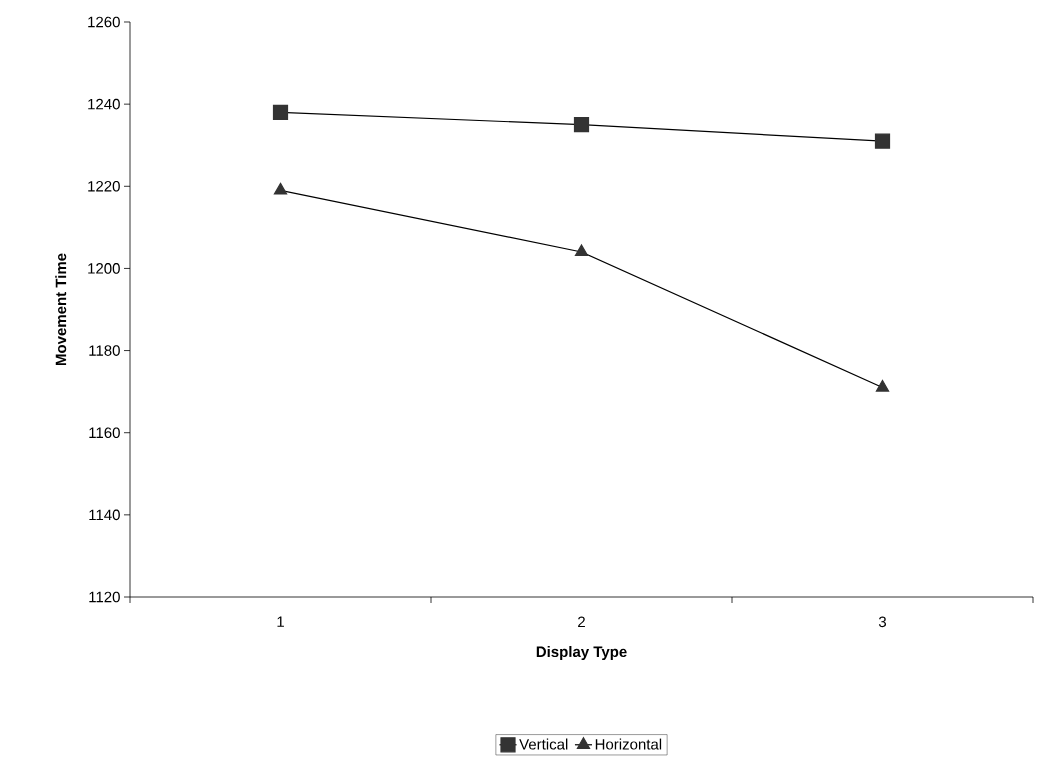 The image size is (1038, 772). Describe the element at coordinates (581, 653) in the screenshot. I see `x-axis-title: Display Type` at that location.